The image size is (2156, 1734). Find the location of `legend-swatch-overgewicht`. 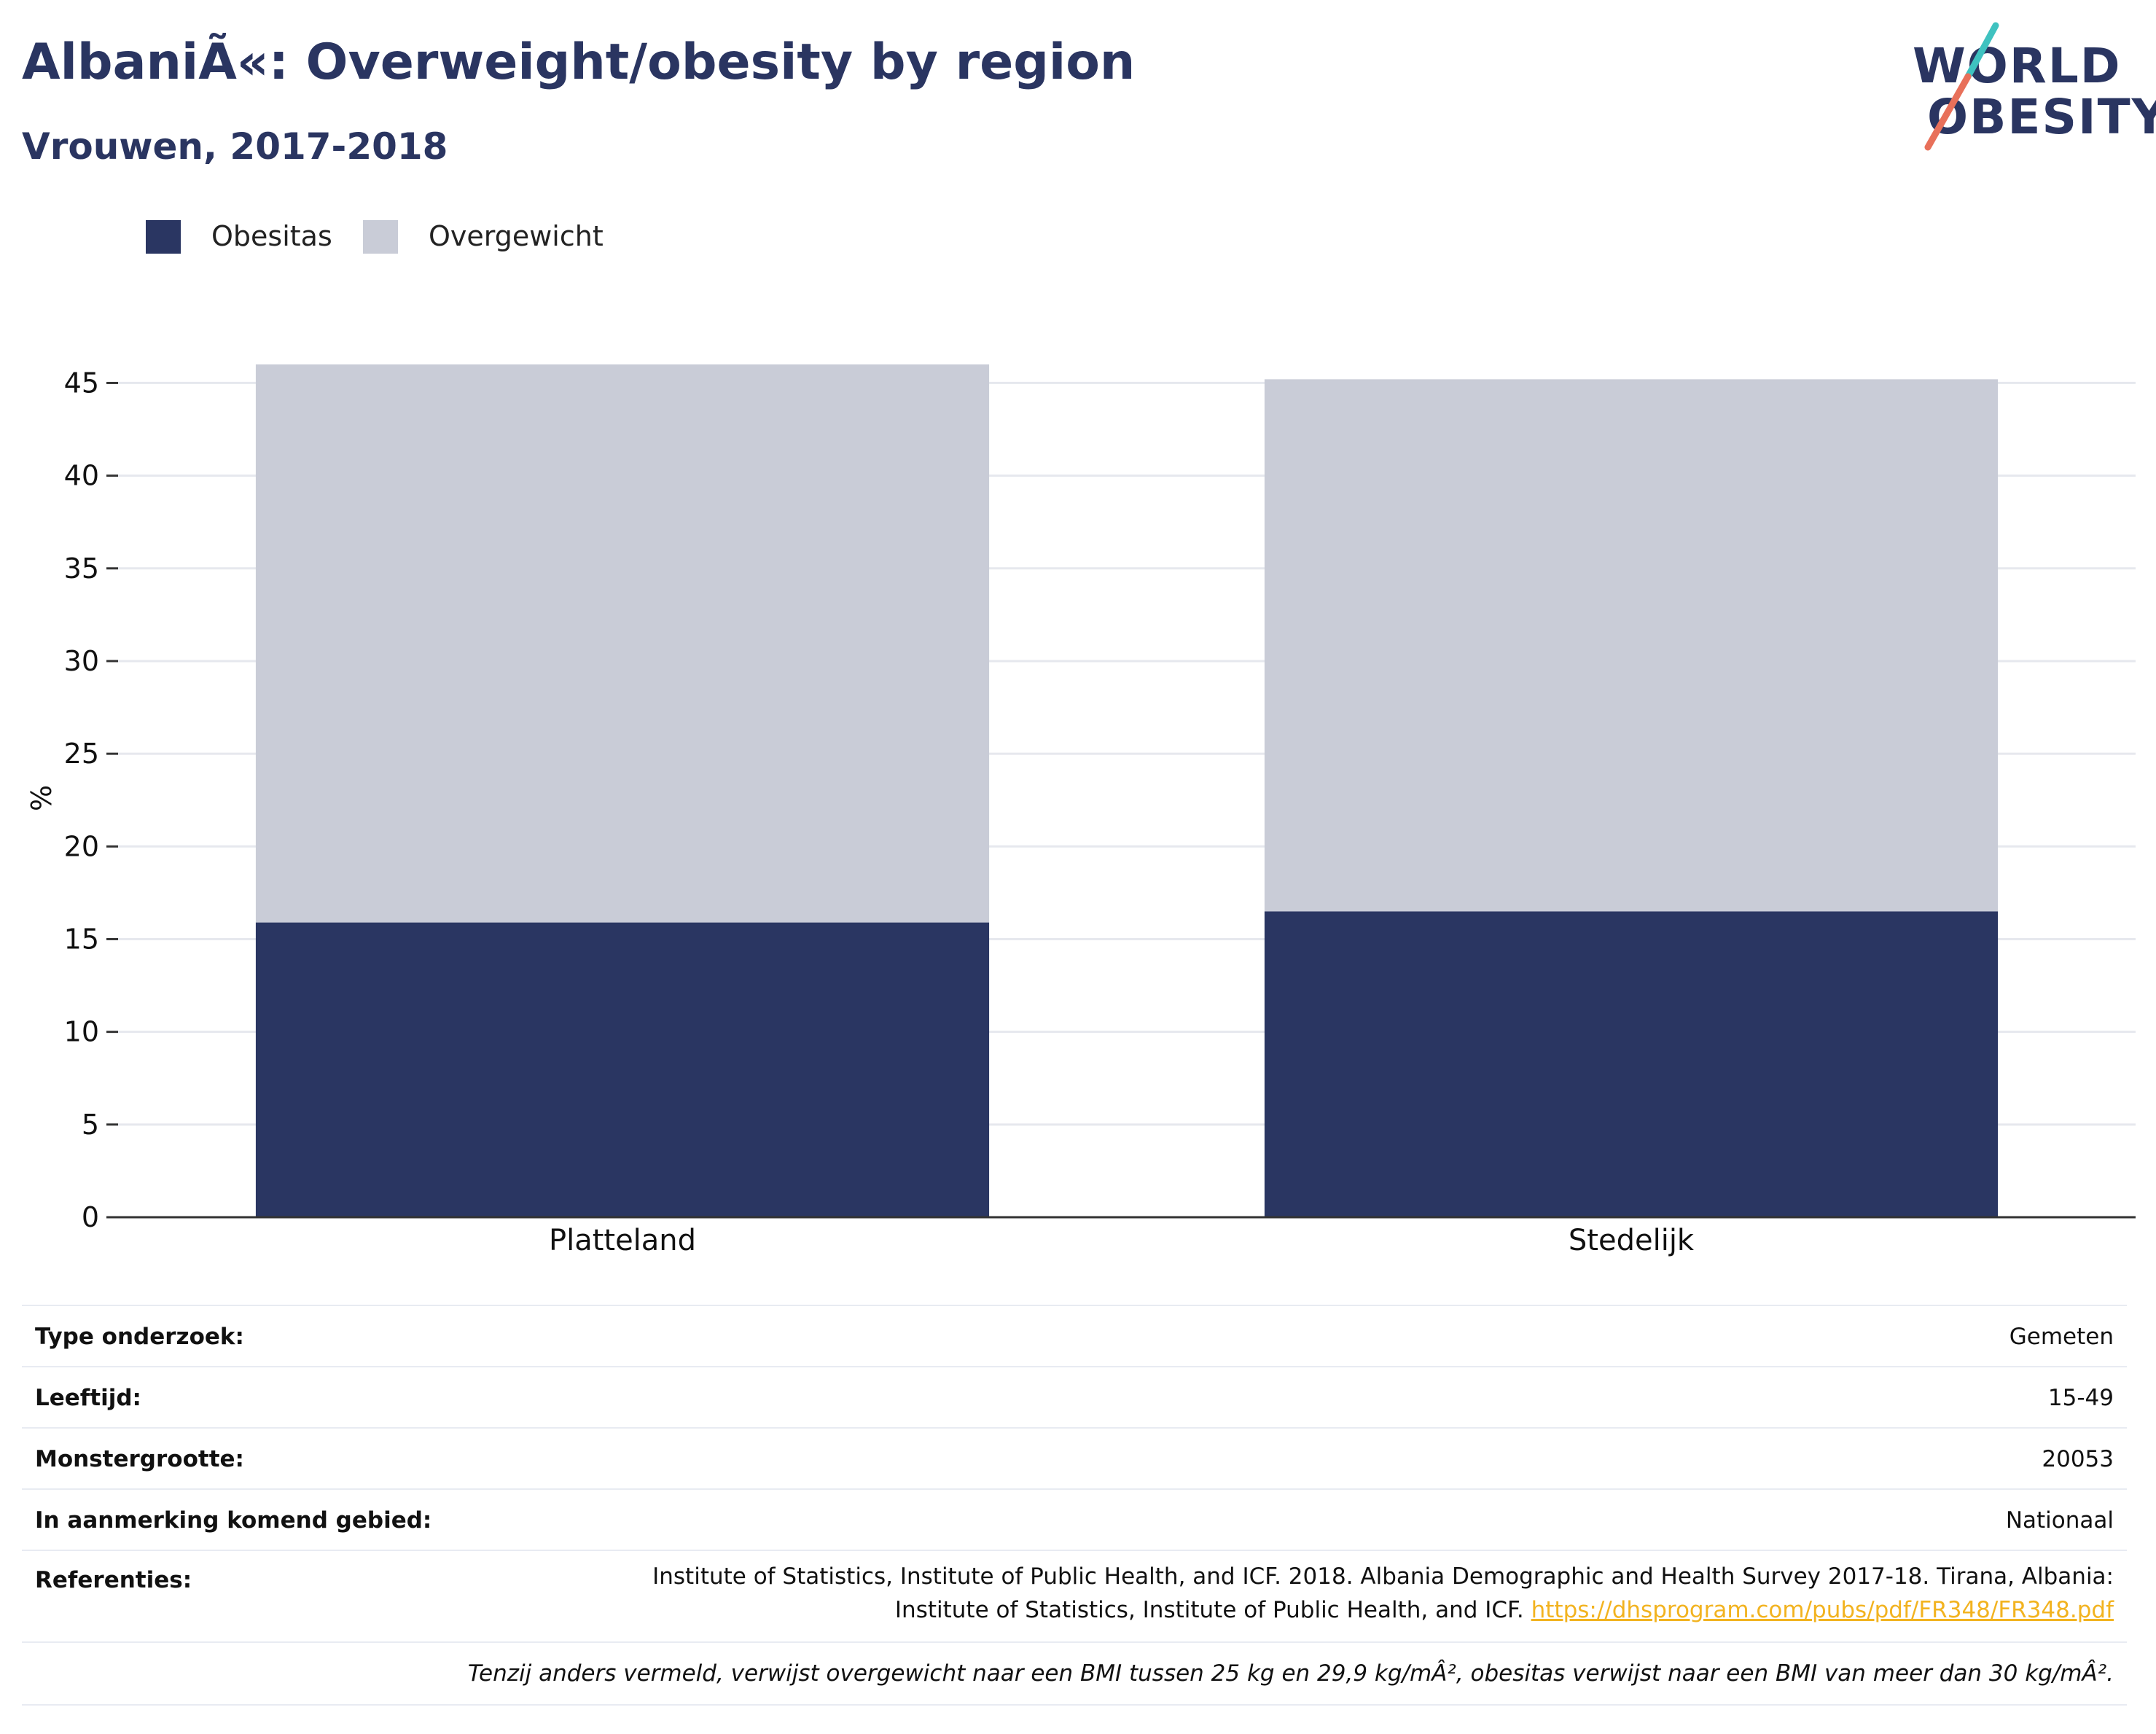

legend-swatch-overgewicht is located at coordinates (380, 237).